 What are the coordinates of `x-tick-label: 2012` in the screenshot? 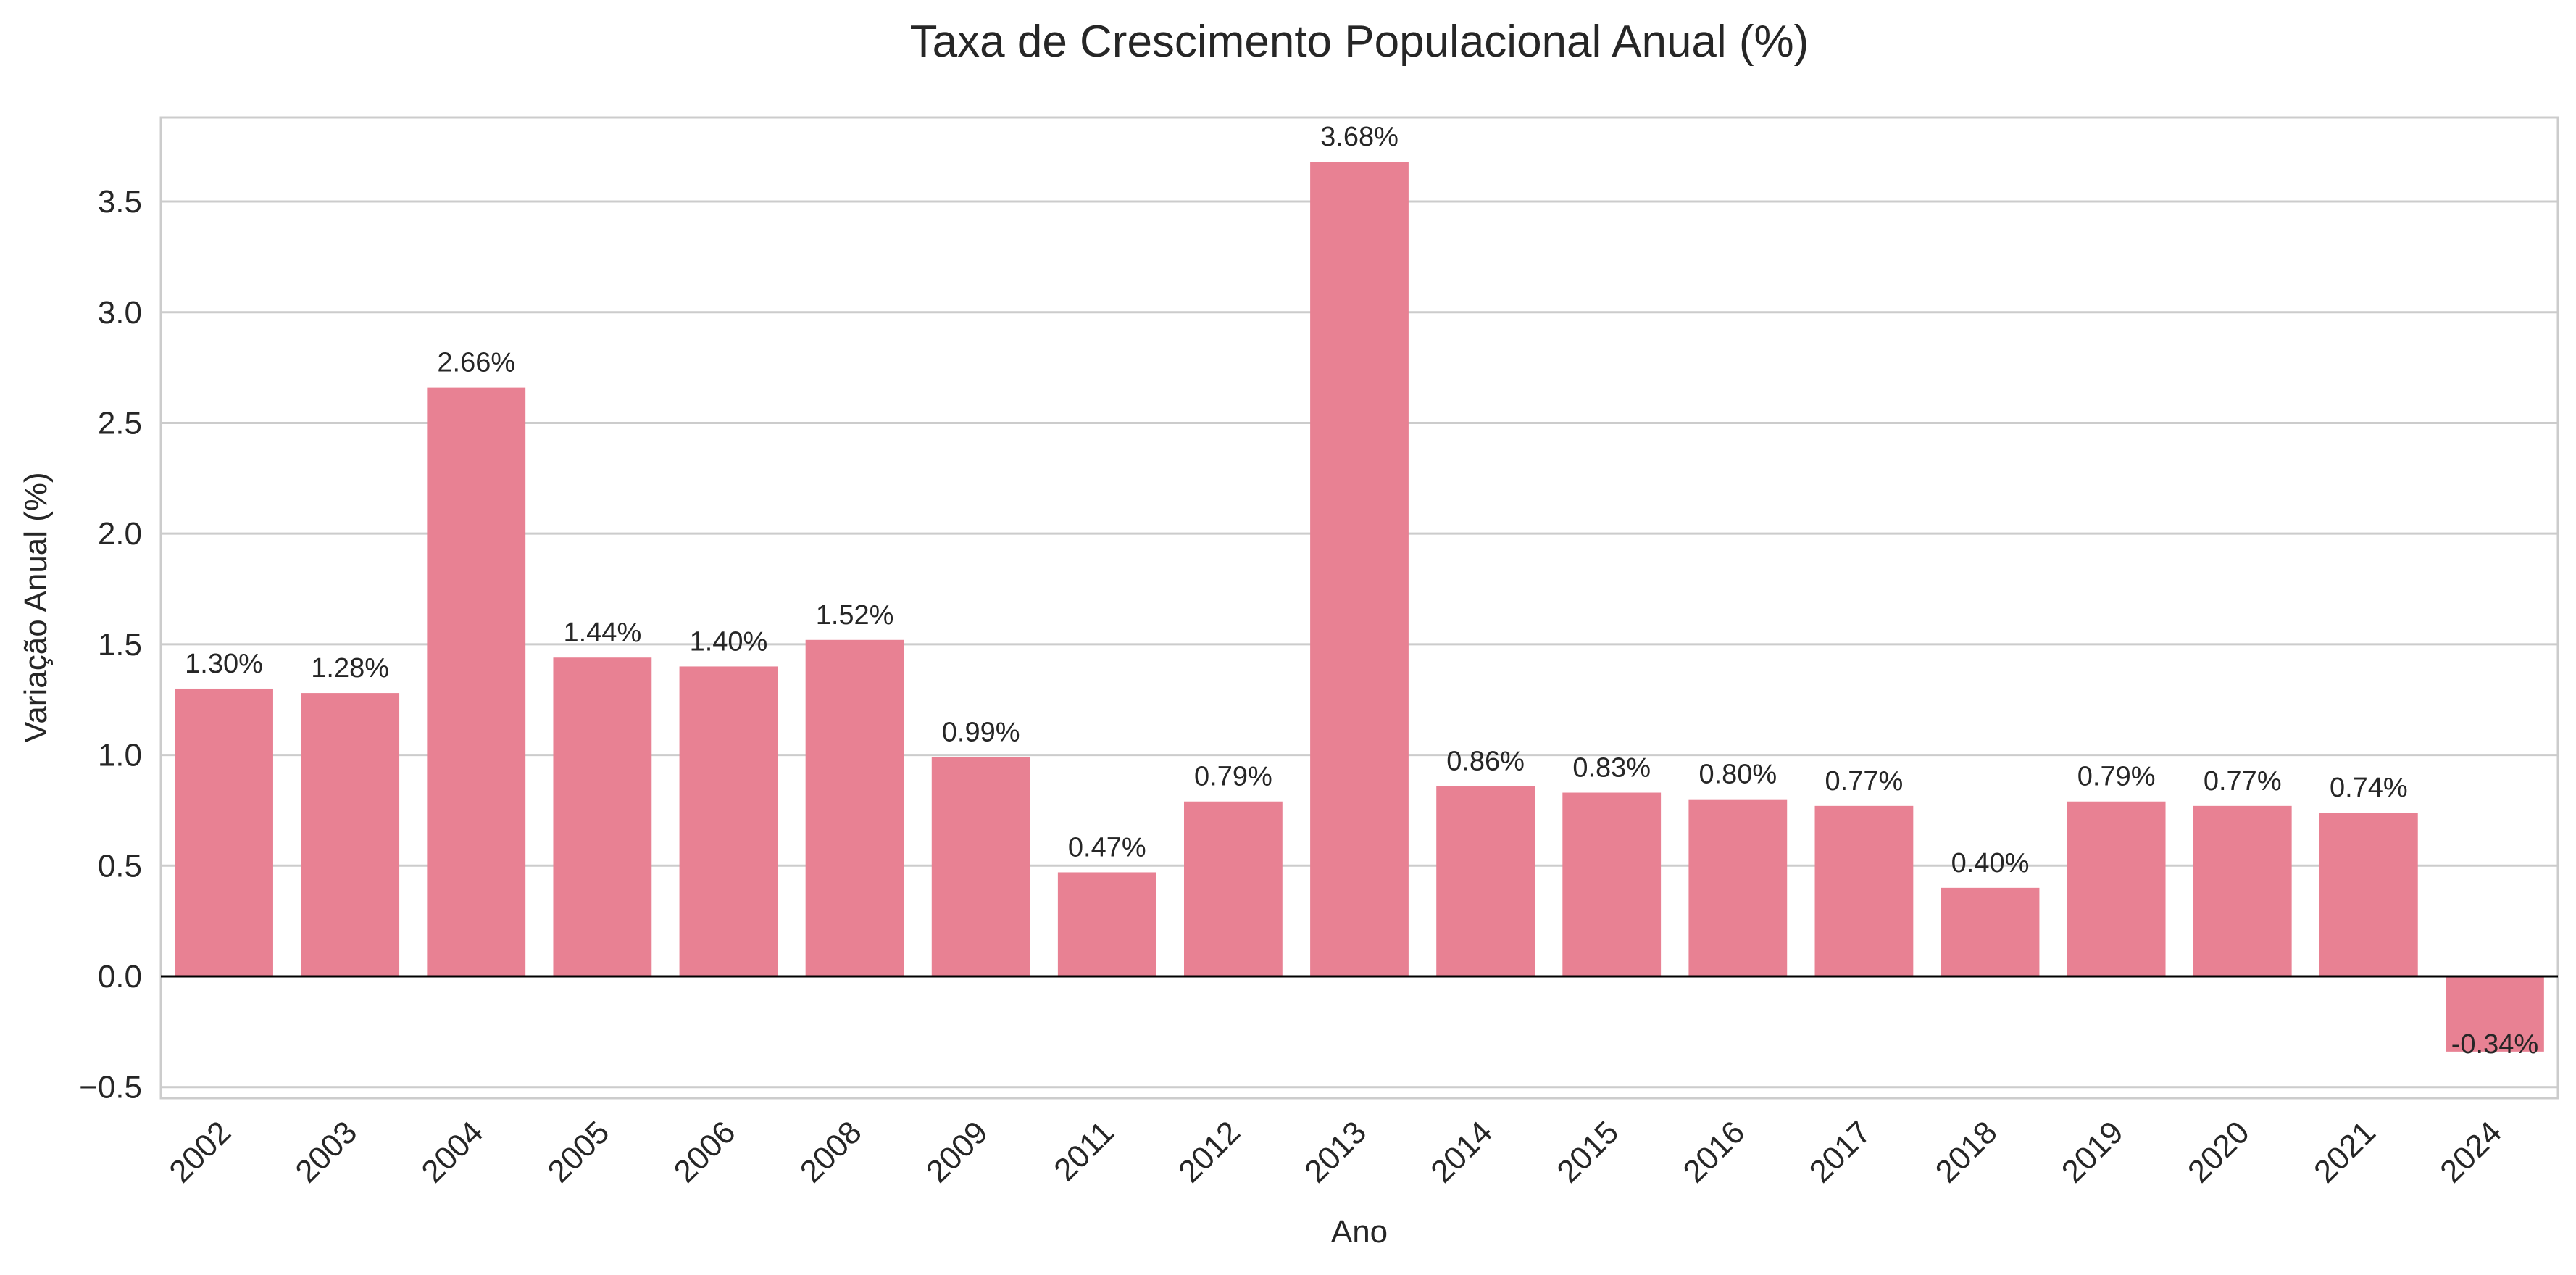 It's located at (1209, 1152).